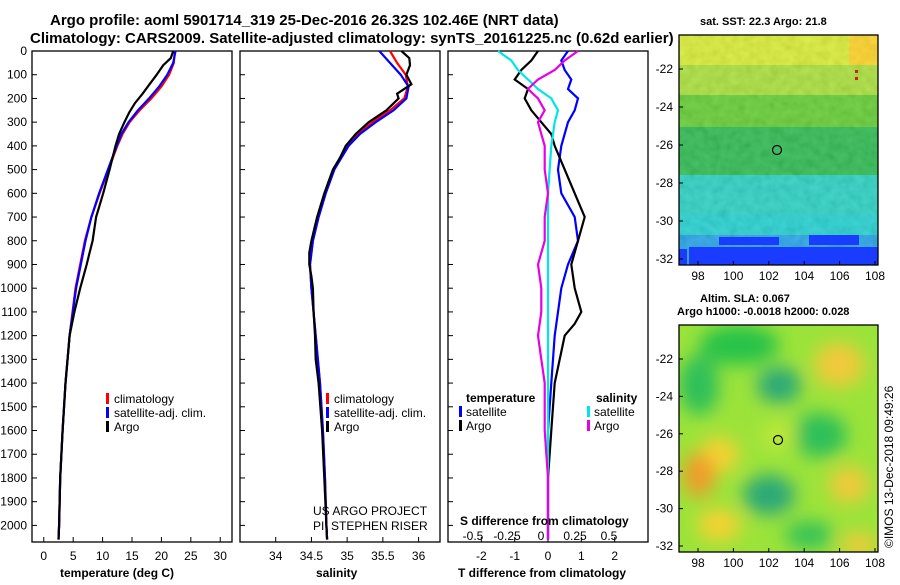  I want to click on x-tick-label: 36, so click(419, 556).